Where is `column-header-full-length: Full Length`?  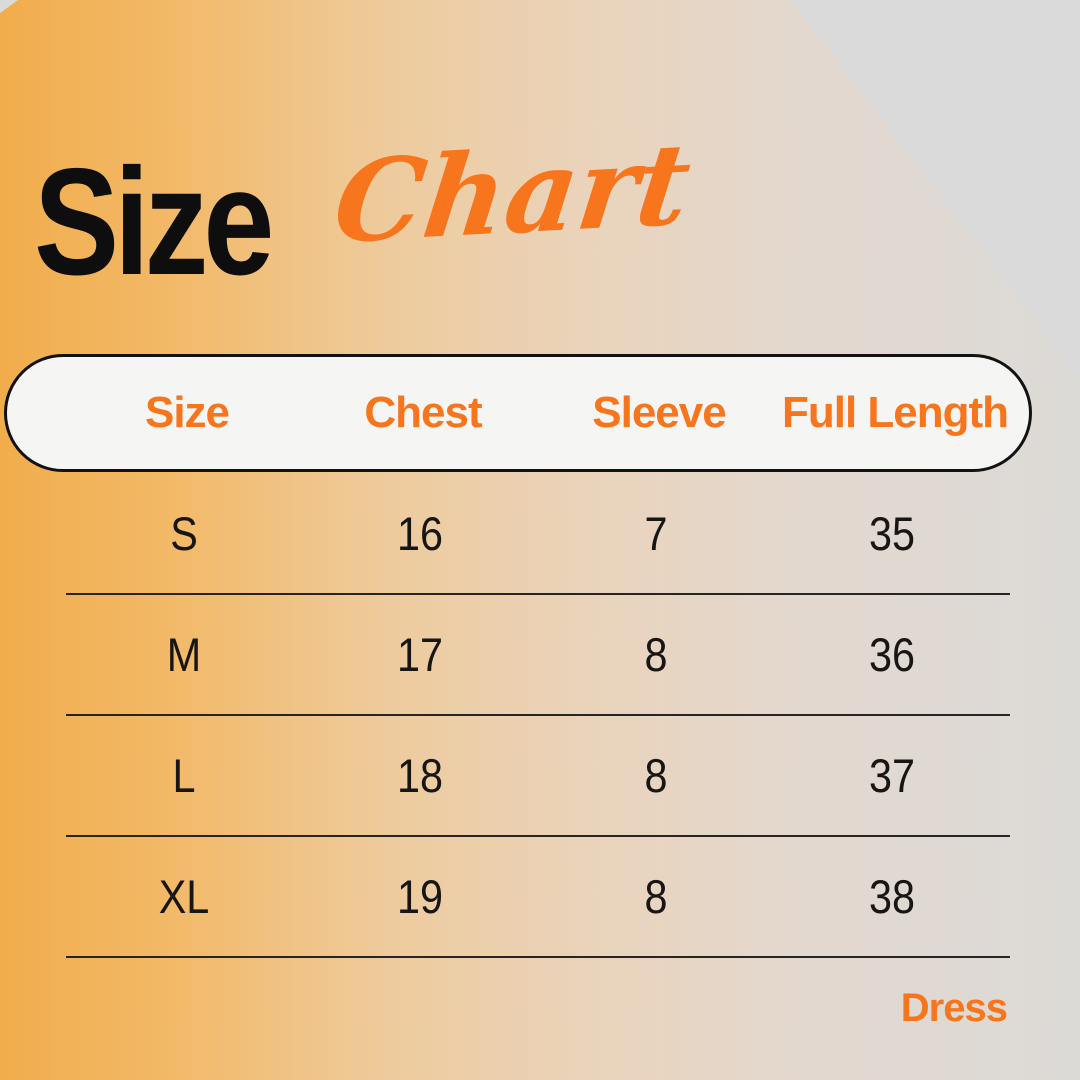
column-header-full-length: Full Length is located at coordinates (895, 412).